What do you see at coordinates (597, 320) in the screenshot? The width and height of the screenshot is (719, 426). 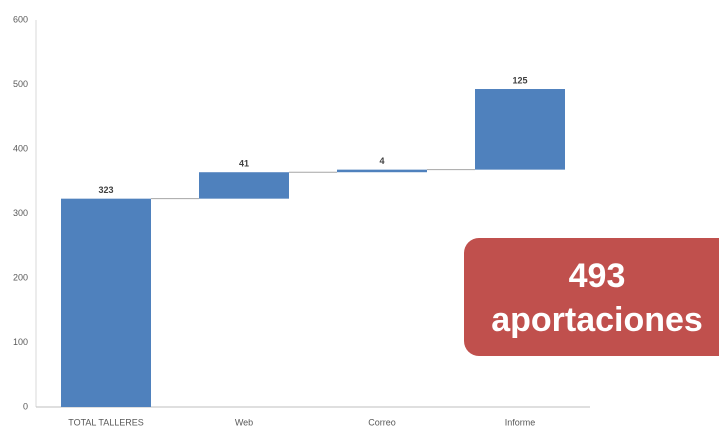 I see `annotation-text: aportaciones` at bounding box center [597, 320].